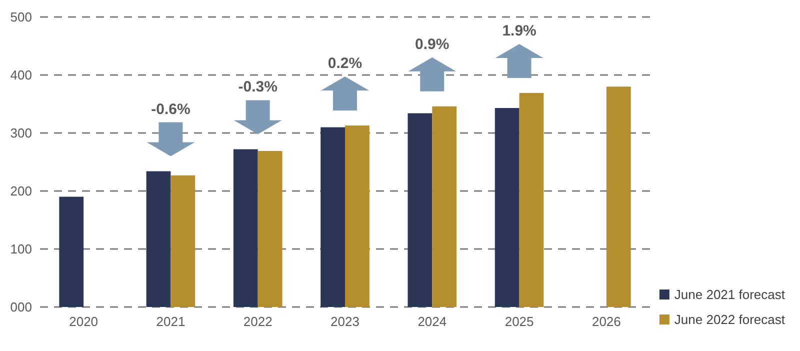  I want to click on x-tick-label: 2026, so click(606, 321).